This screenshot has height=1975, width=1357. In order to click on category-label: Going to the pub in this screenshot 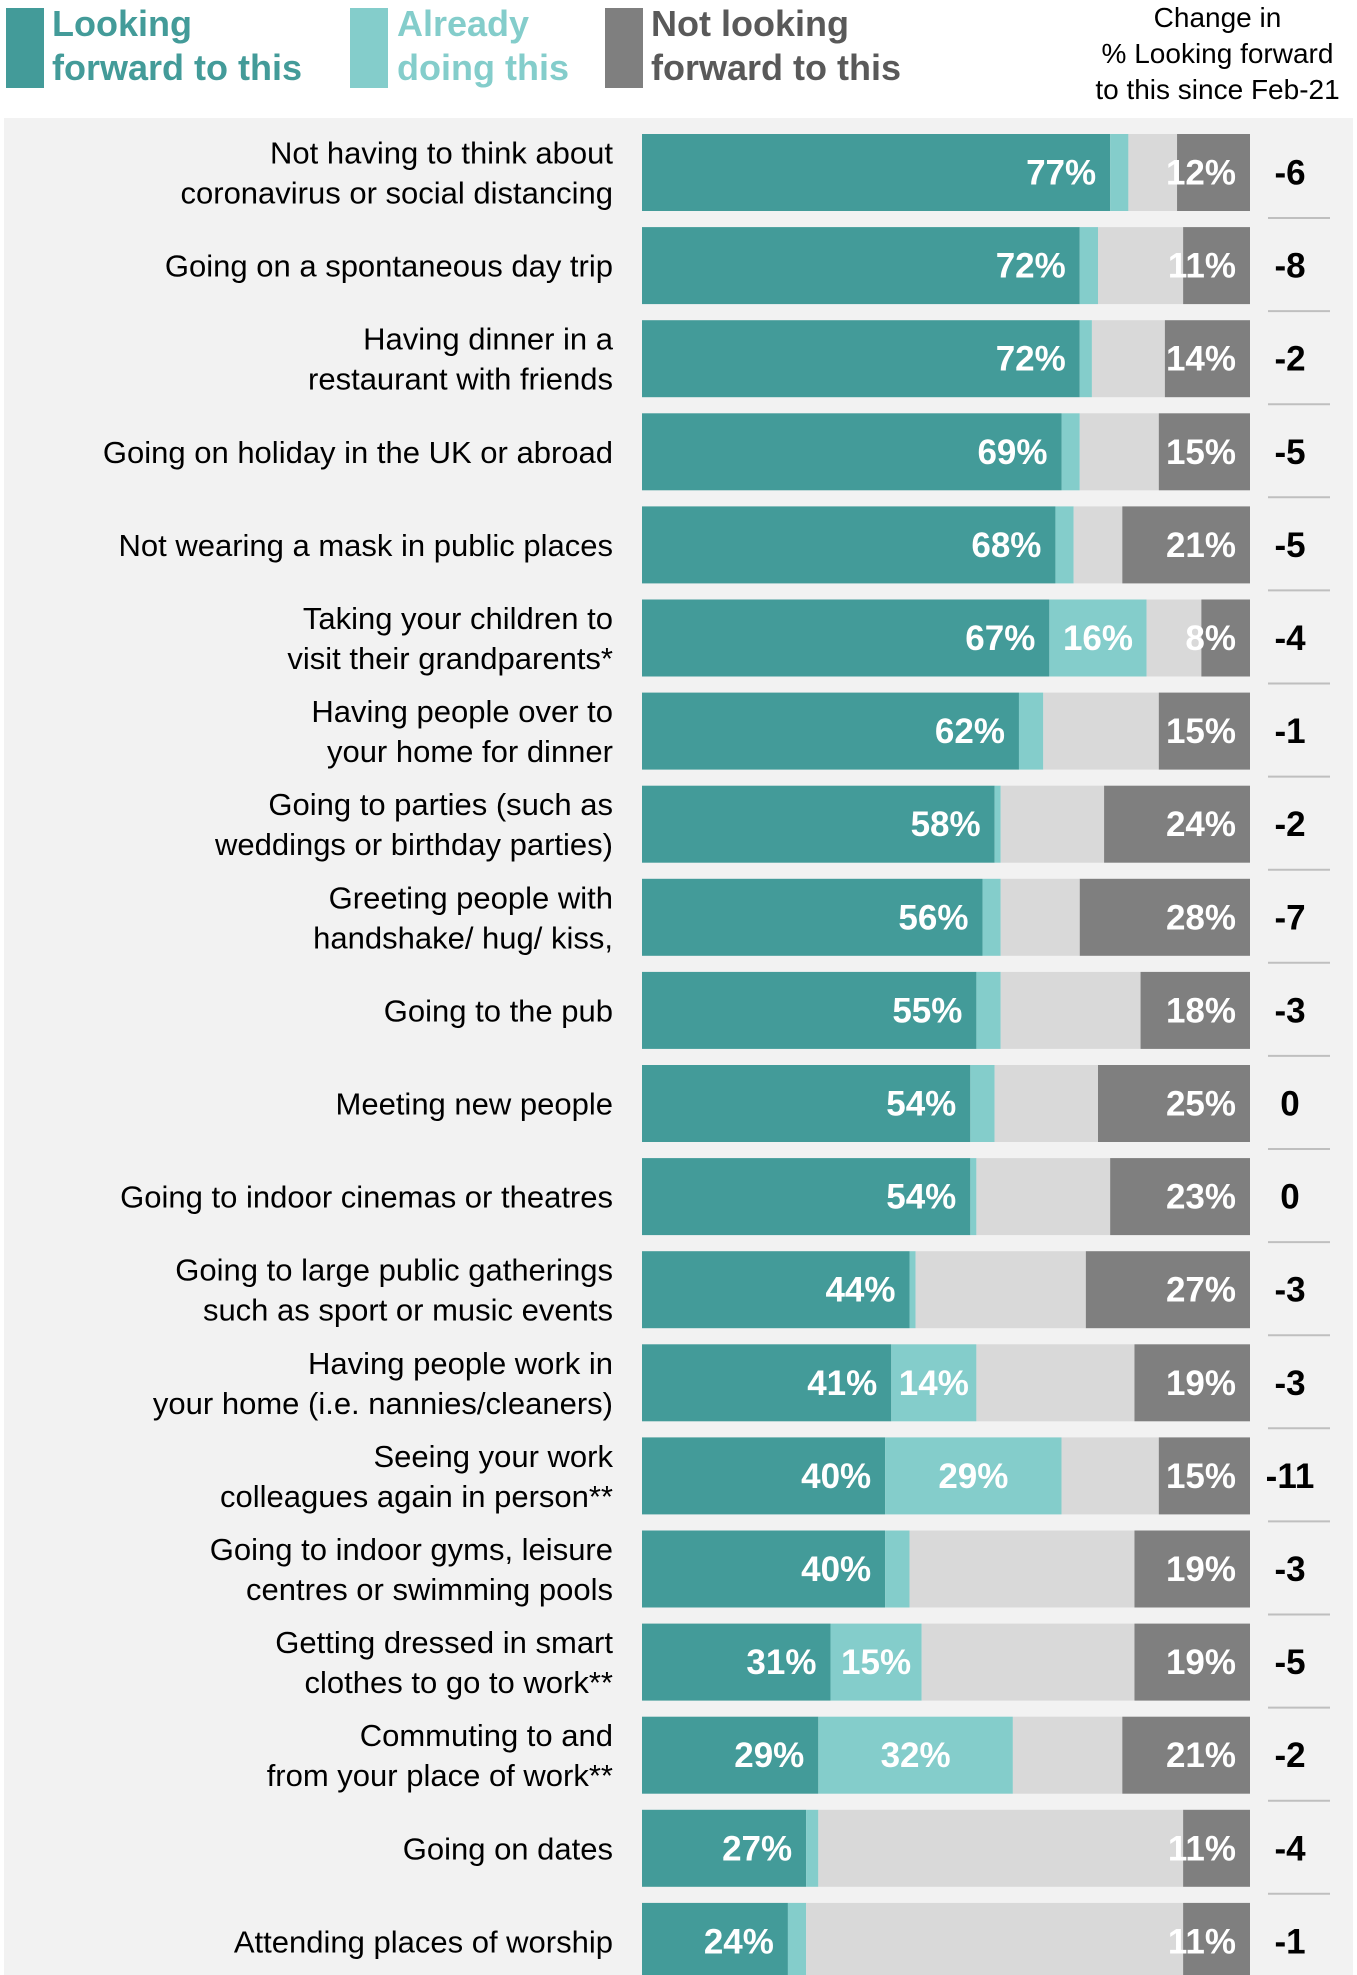, I will do `click(498, 1010)`.